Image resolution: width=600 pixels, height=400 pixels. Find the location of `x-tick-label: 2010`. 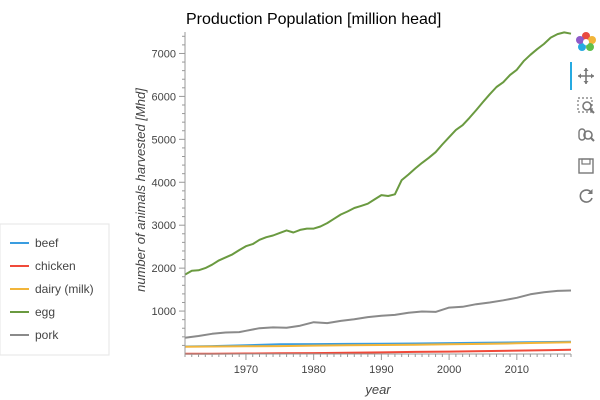

x-tick-label: 2010 is located at coordinates (517, 370).